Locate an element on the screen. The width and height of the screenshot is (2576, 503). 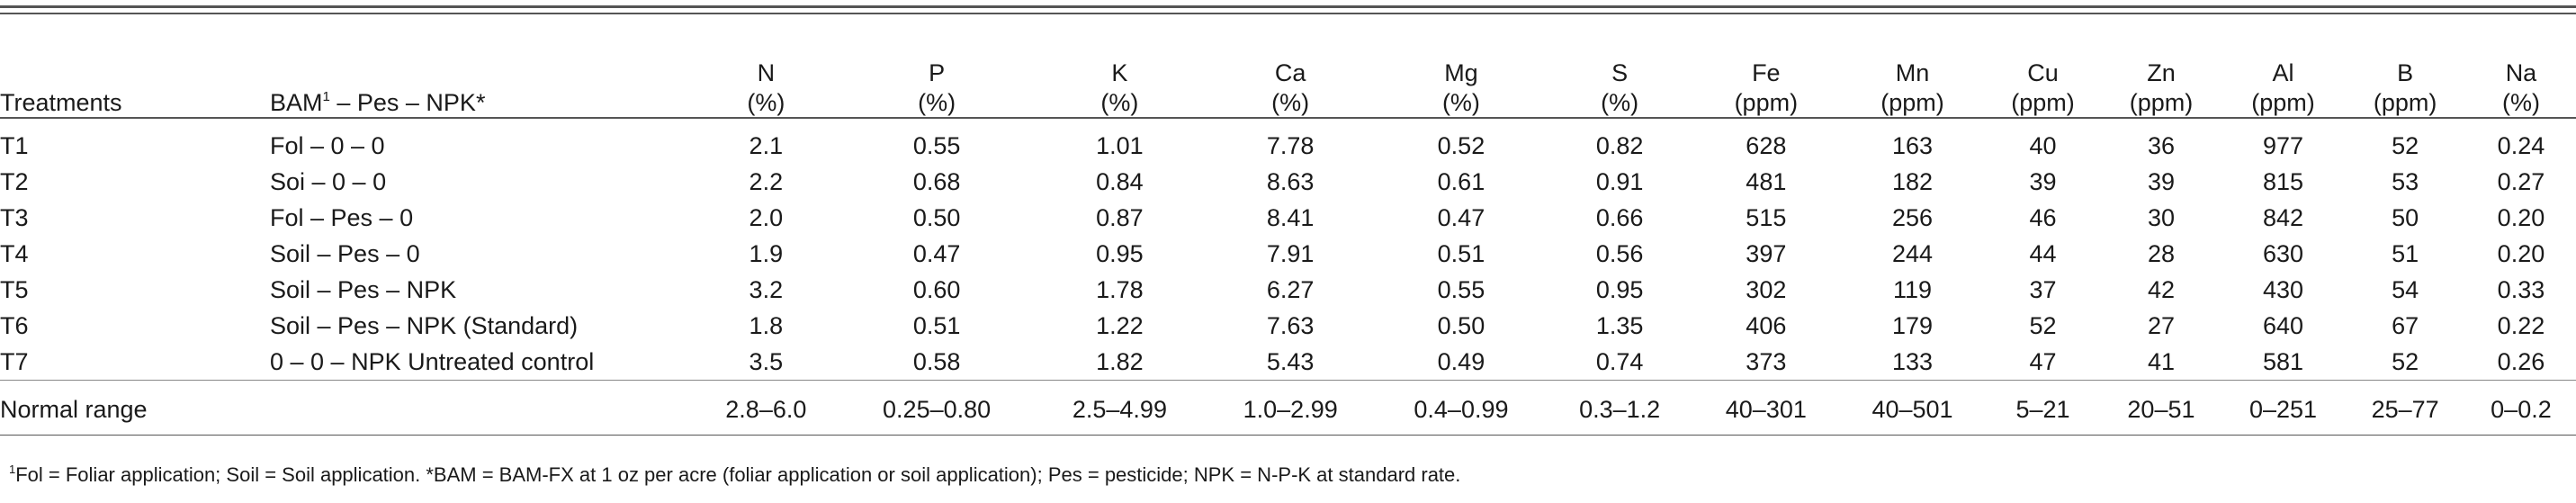
value-cell: 581 is located at coordinates (2284, 361).